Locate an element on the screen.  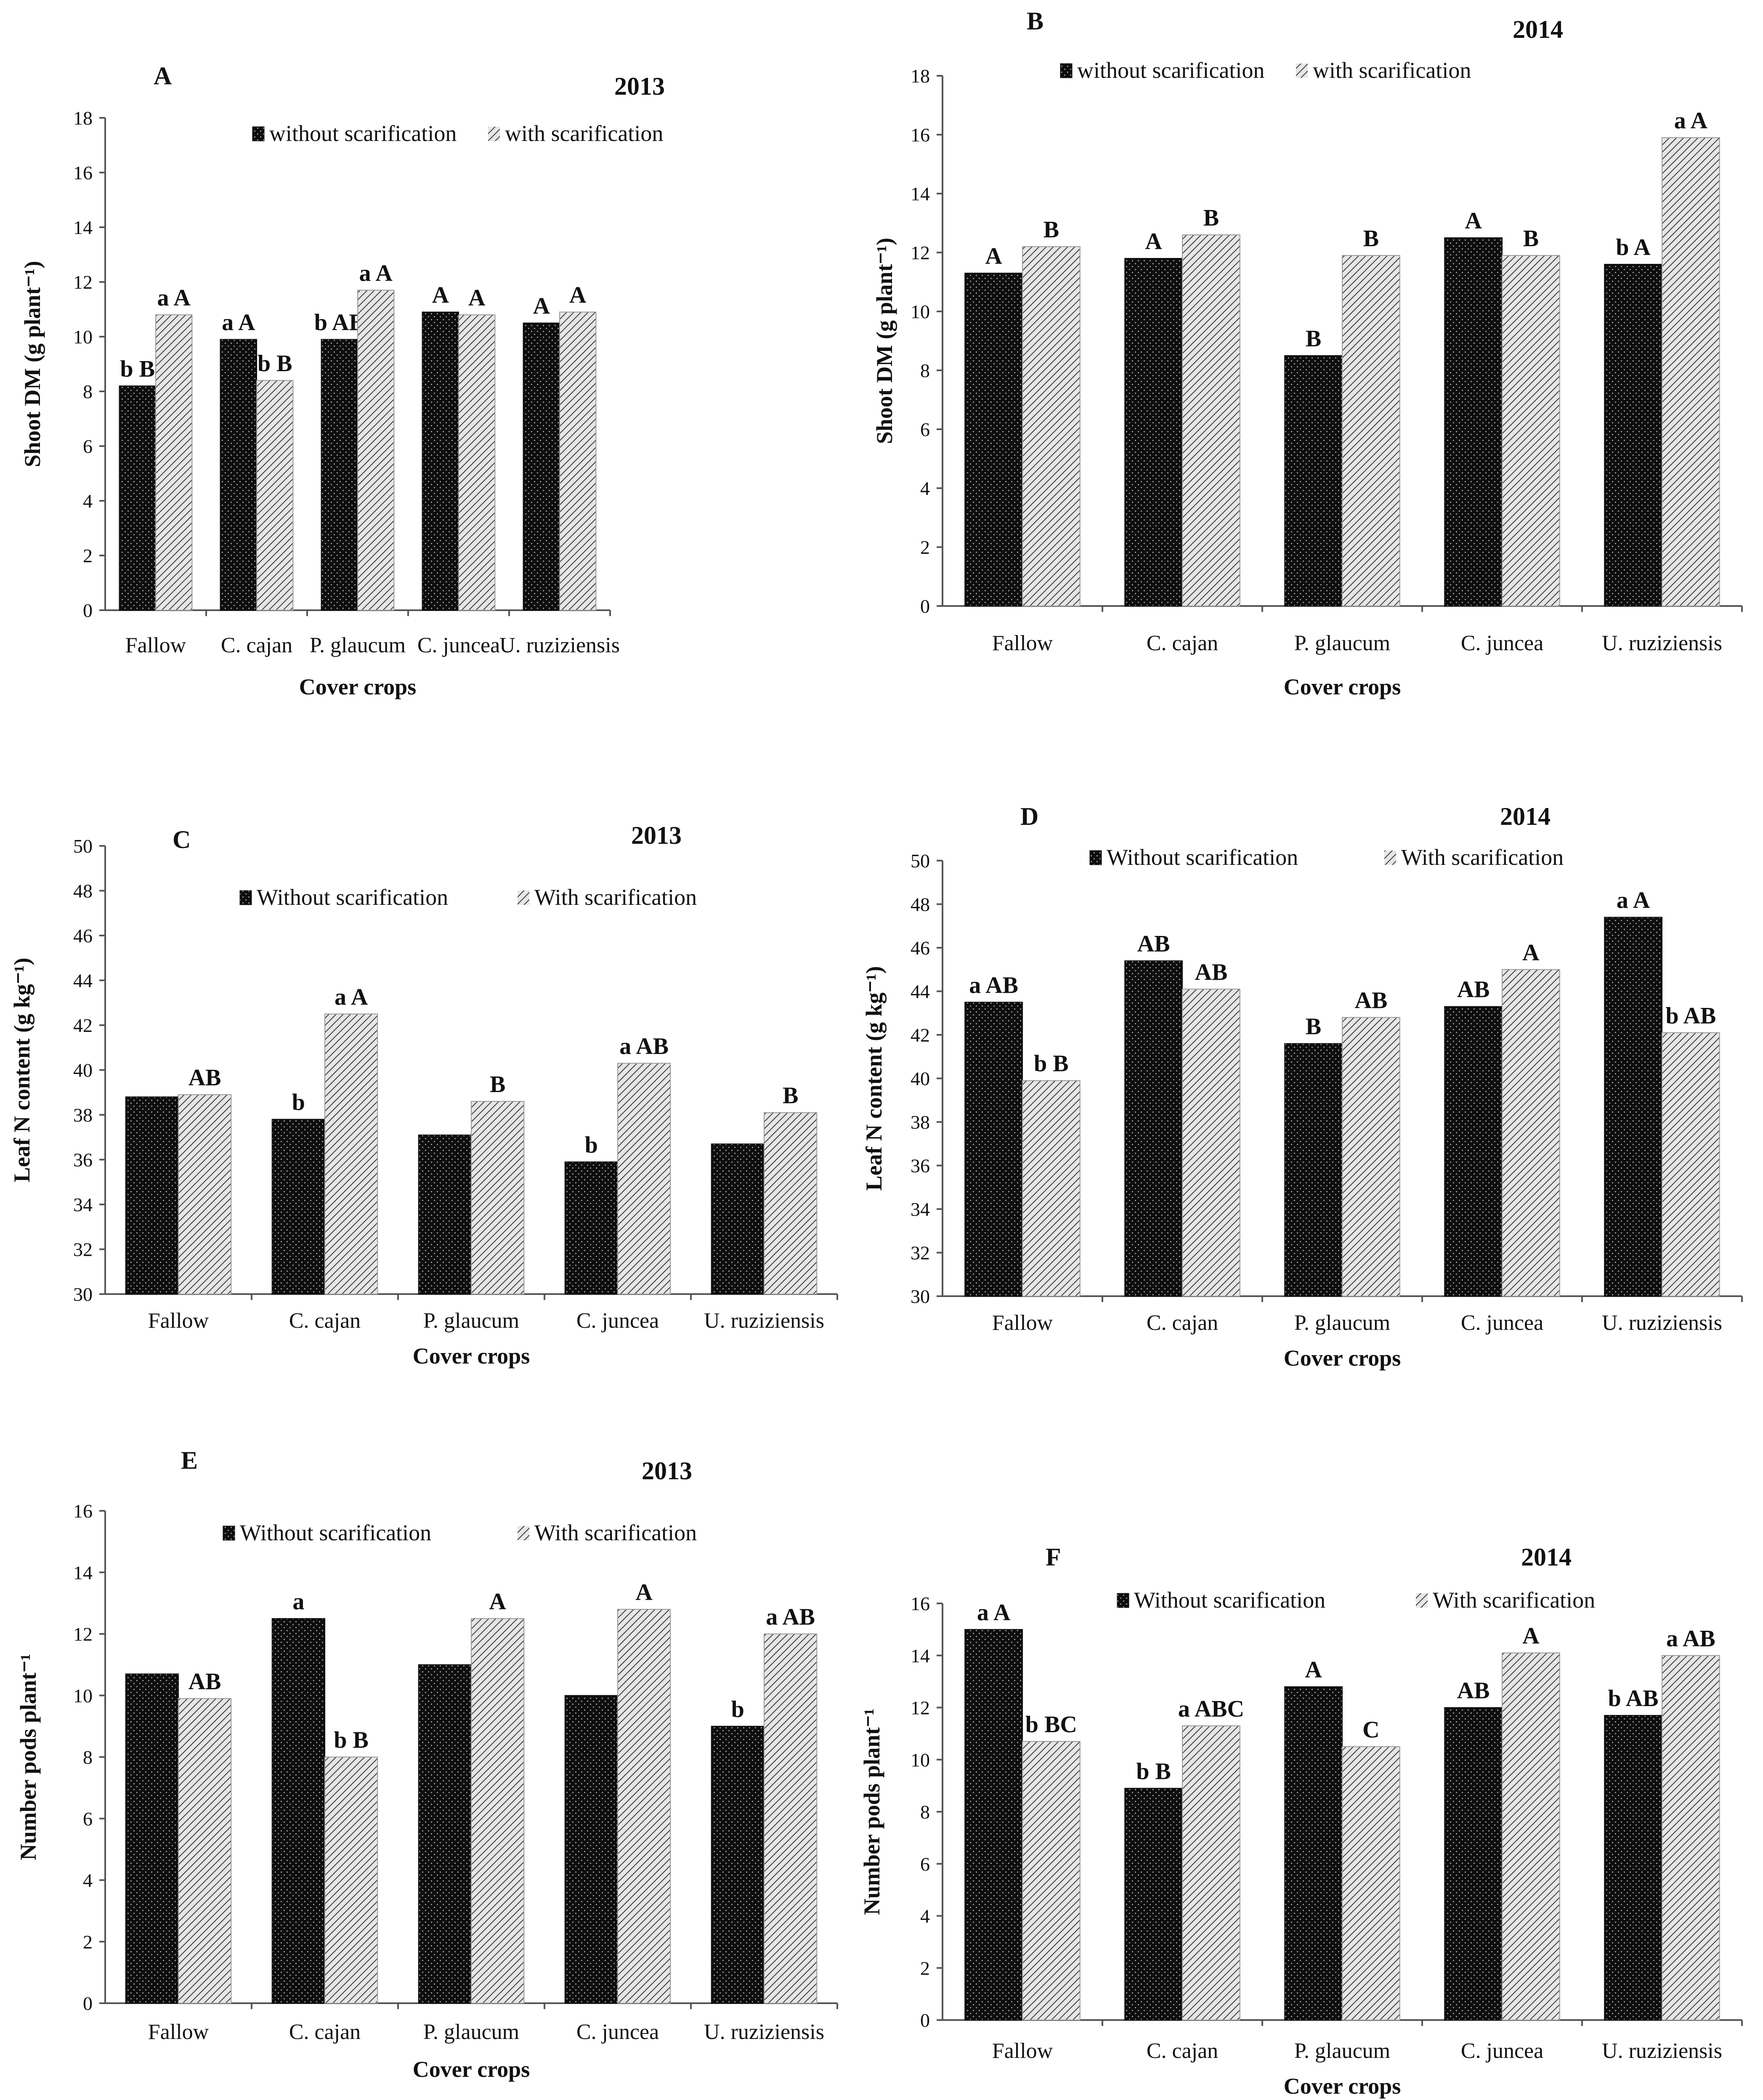
panel-label: F is located at coordinates (1053, 1557).